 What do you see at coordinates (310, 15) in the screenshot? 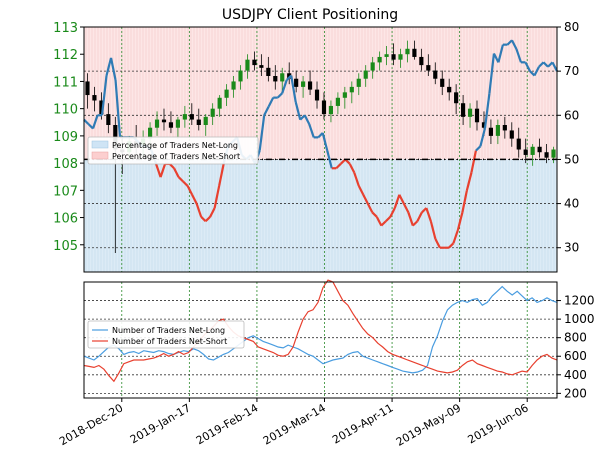
I see `chart-title: USDJPY Client Positioning` at bounding box center [310, 15].